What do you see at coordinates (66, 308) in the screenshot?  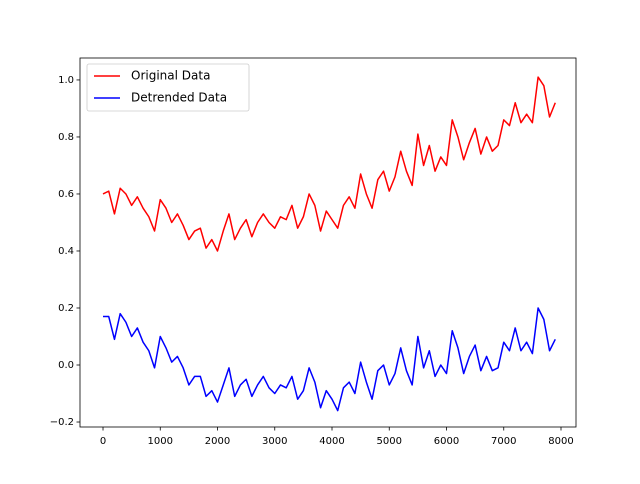 I see `y-tick-label: 0.2` at bounding box center [66, 308].